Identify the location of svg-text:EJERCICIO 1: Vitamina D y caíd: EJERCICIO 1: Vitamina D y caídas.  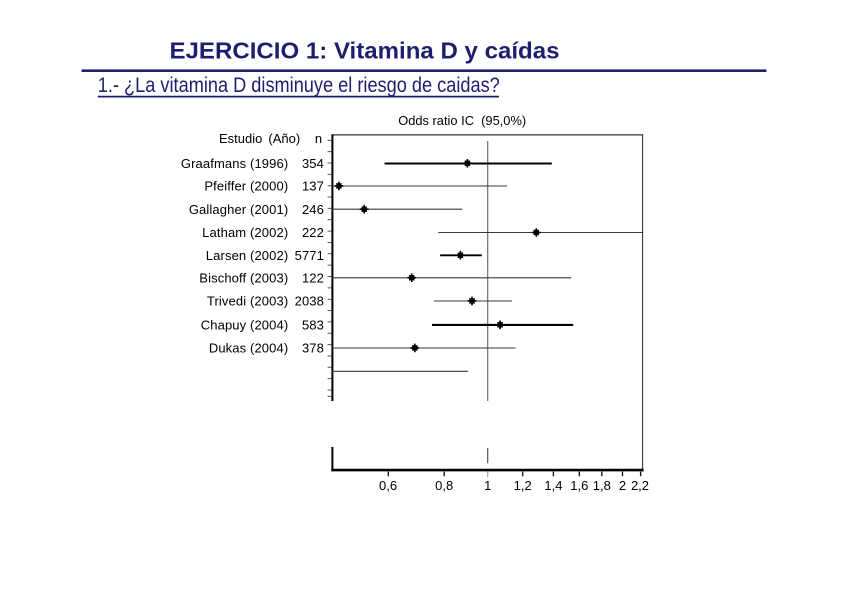
(365, 51).